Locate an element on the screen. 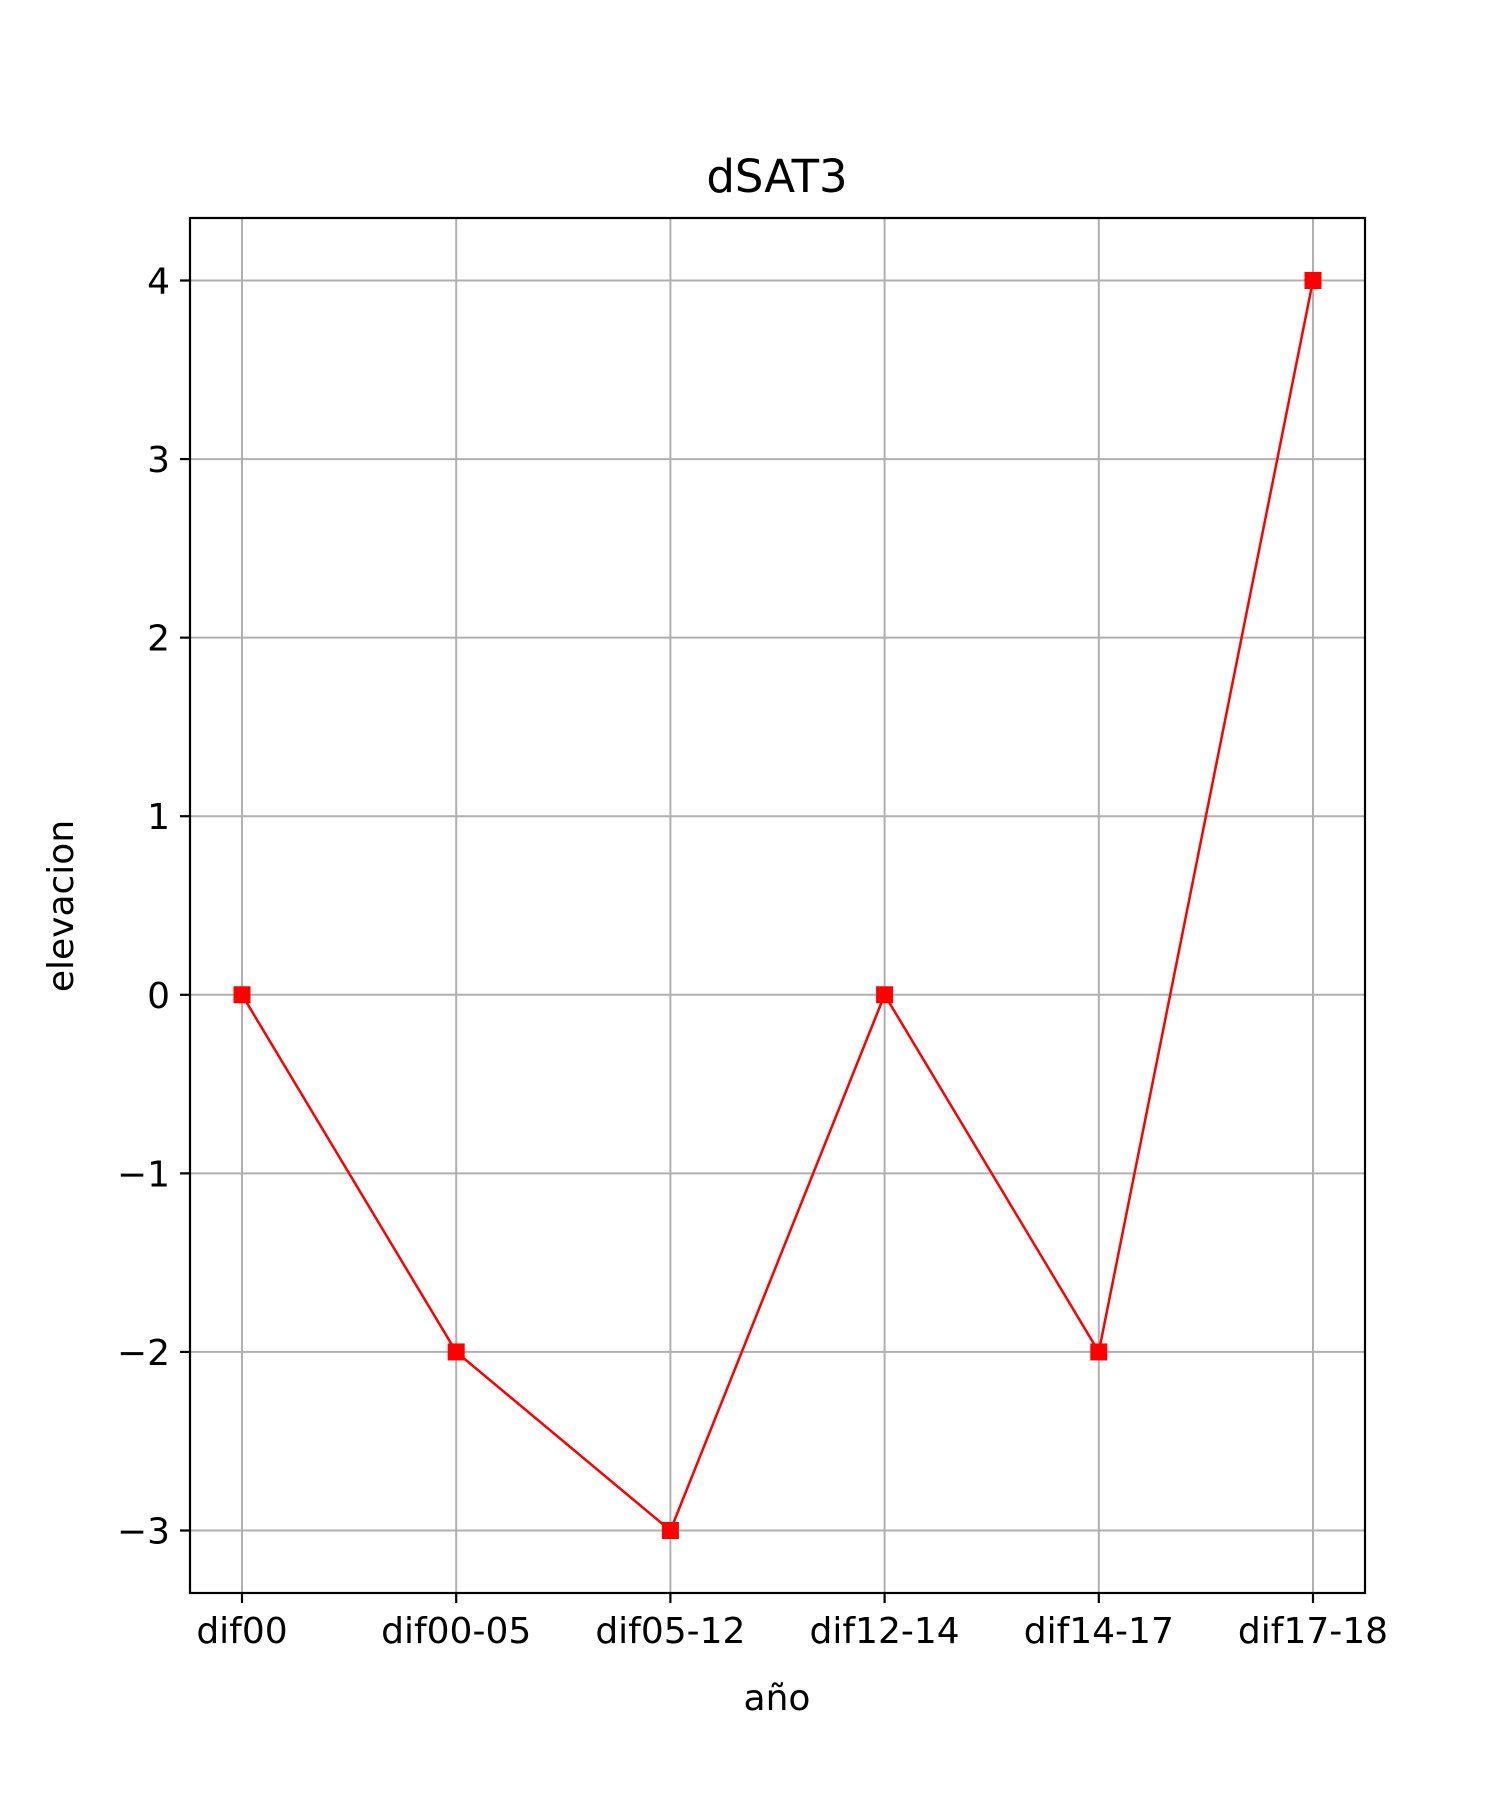  x-tick-label: dif14-17 is located at coordinates (1099, 1631).